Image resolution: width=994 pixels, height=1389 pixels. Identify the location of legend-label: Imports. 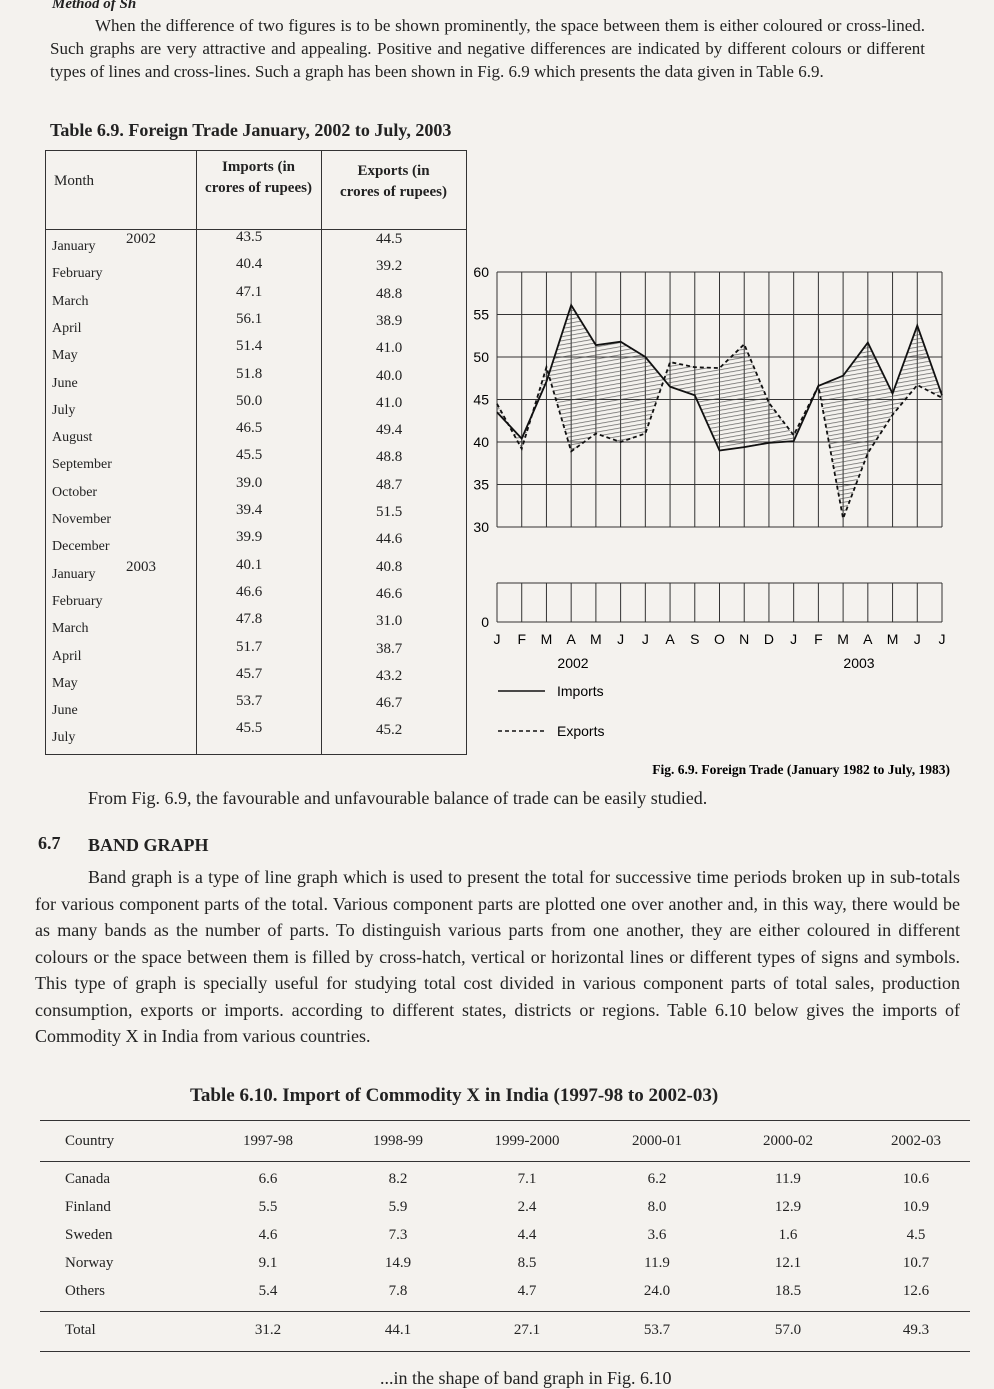
(580, 691).